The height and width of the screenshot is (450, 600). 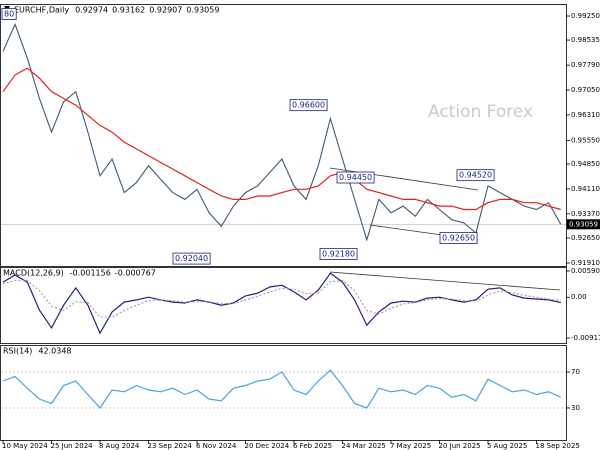 I want to click on last-price-label: 0.93059, so click(x=583, y=224).